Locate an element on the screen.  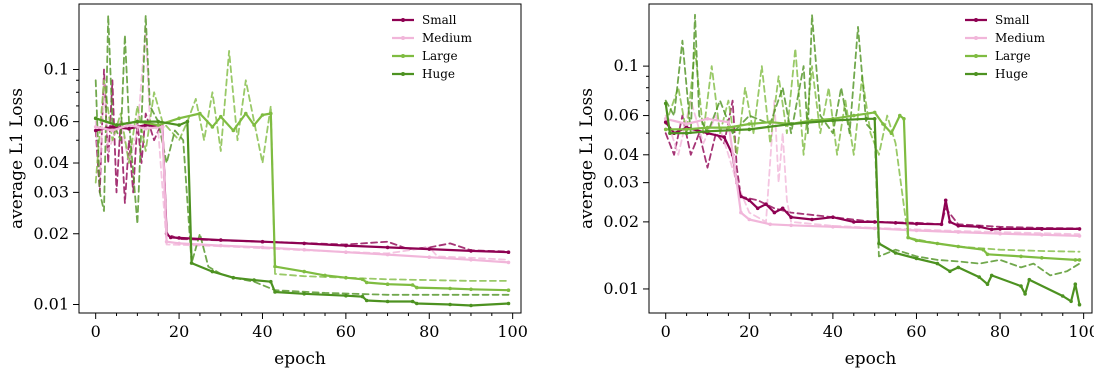
y-tick-label: 0.02 is located at coordinates (51, 233).